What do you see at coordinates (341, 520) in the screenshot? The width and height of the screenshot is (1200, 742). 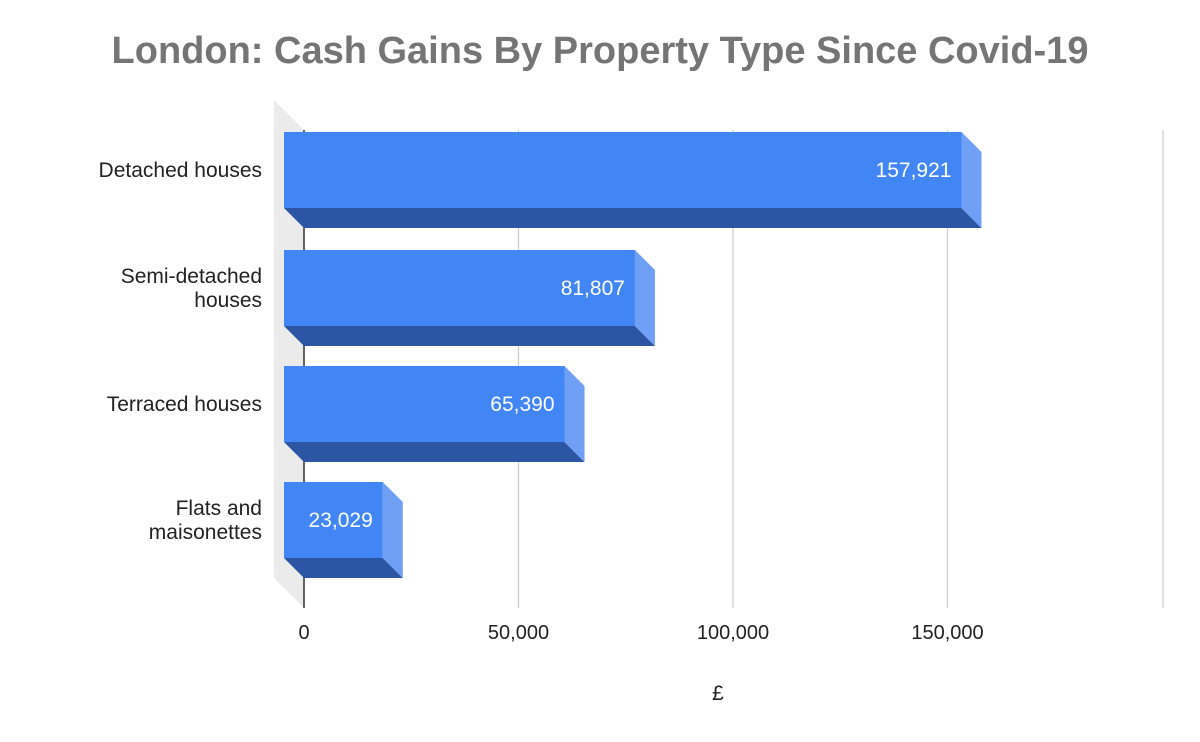 I see `data-label: 23,029` at bounding box center [341, 520].